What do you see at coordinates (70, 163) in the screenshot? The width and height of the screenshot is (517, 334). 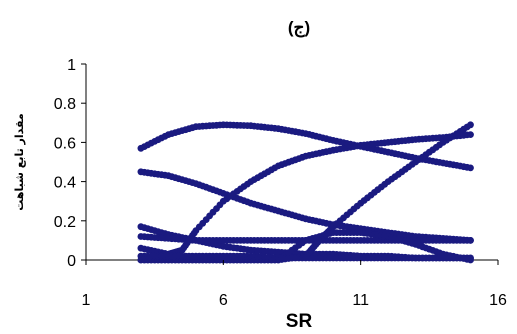 I see `y-tick-labels: 0 0.2 0.4 0.6 0.8 1` at bounding box center [70, 163].